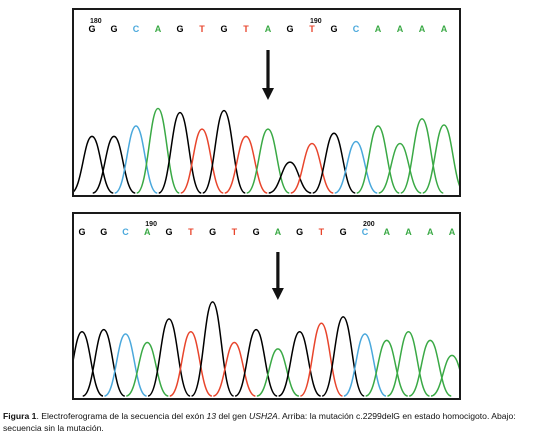 This screenshot has width=553, height=435. I want to click on bottom-position-label-1: 190, so click(151, 224).